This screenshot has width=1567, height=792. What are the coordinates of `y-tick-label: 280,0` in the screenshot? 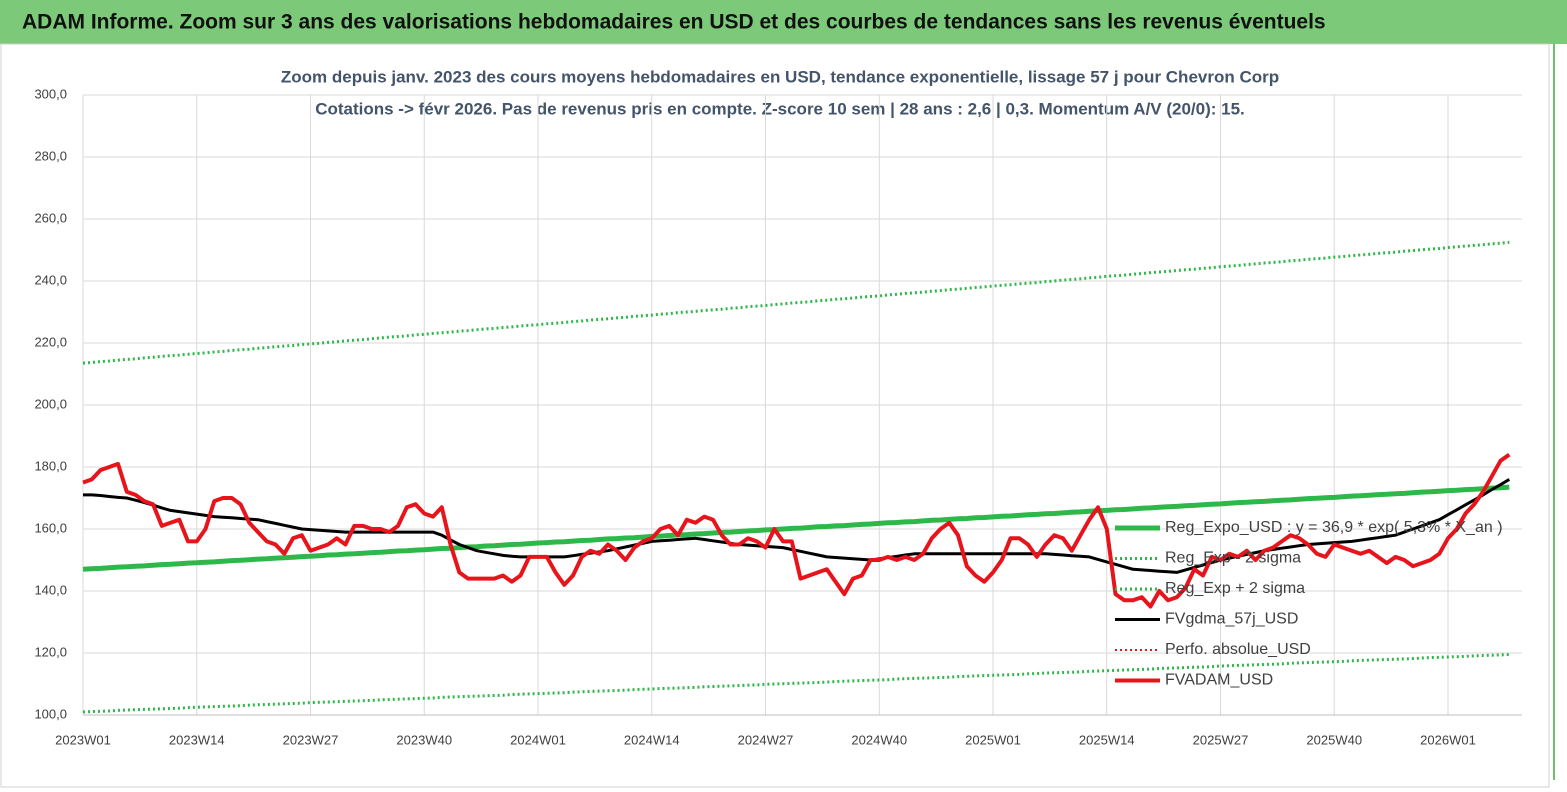 It's located at (50, 155).